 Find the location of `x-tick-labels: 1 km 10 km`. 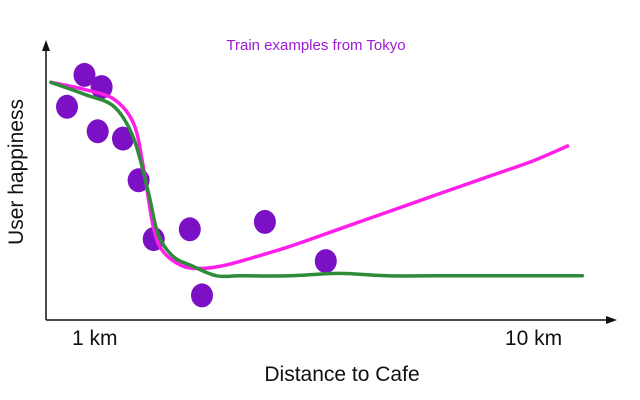

x-tick-labels: 1 km 10 km is located at coordinates (317, 338).